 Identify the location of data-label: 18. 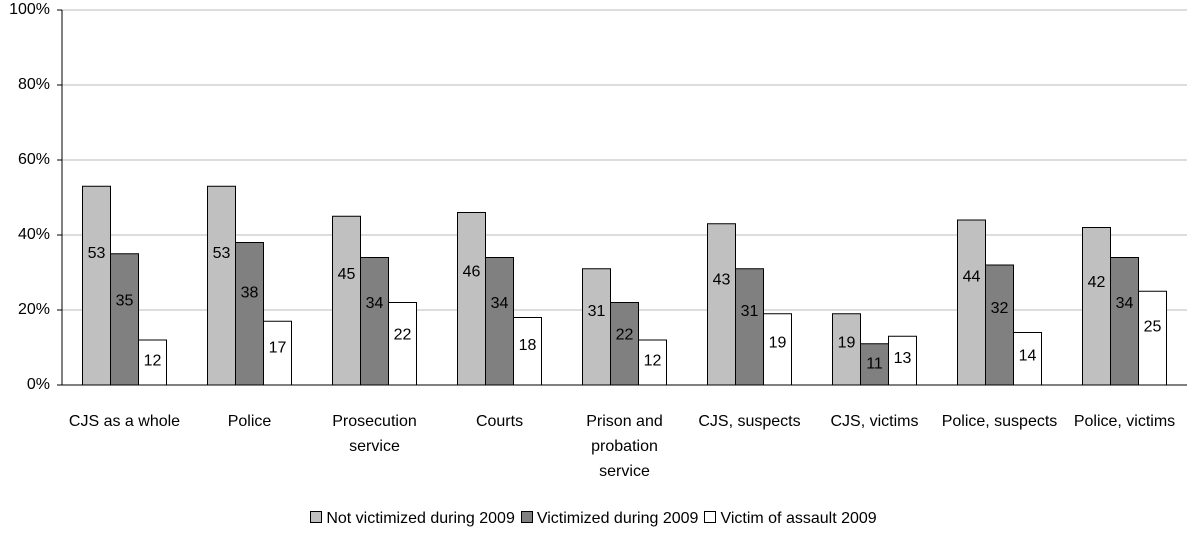
(528, 345).